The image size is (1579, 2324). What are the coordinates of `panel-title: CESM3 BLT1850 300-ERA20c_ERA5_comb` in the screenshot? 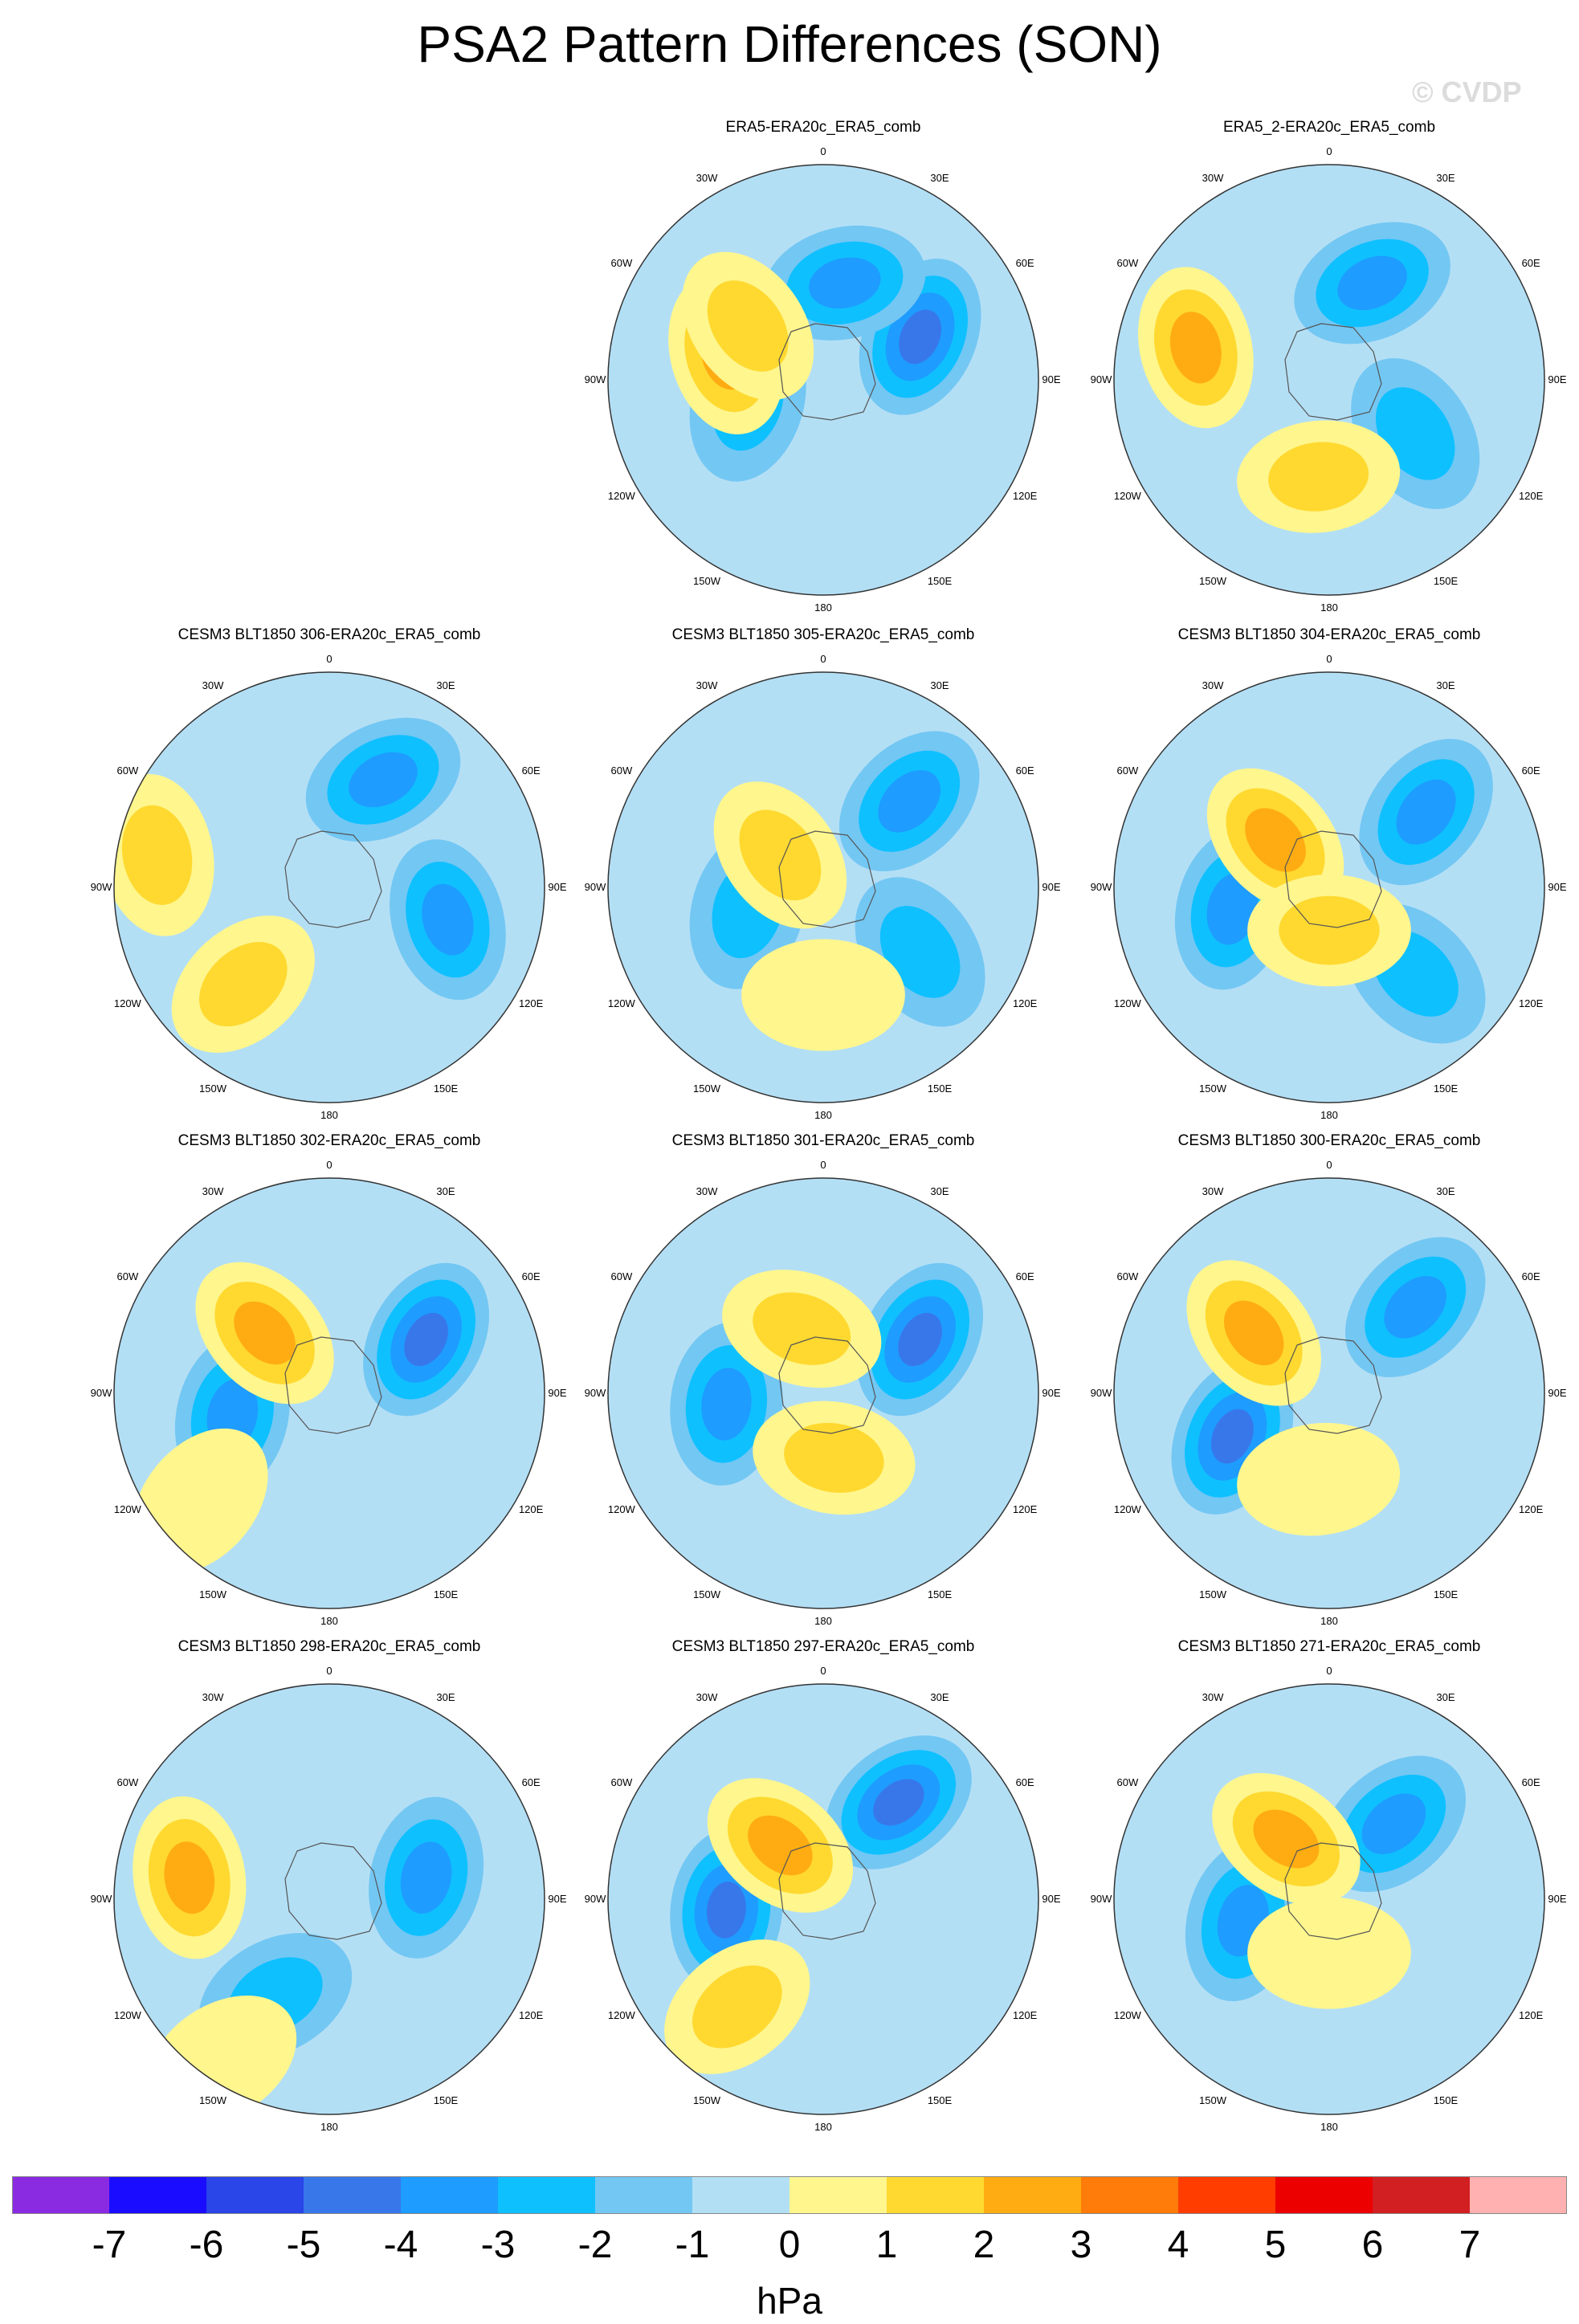 It's located at (1329, 1141).